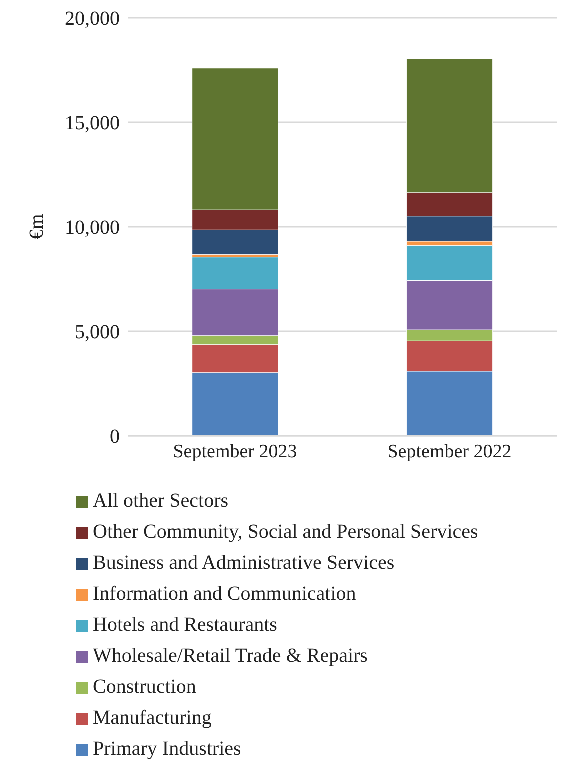 The image size is (569, 770). What do you see at coordinates (115, 437) in the screenshot?
I see `y-tick-label: 0` at bounding box center [115, 437].